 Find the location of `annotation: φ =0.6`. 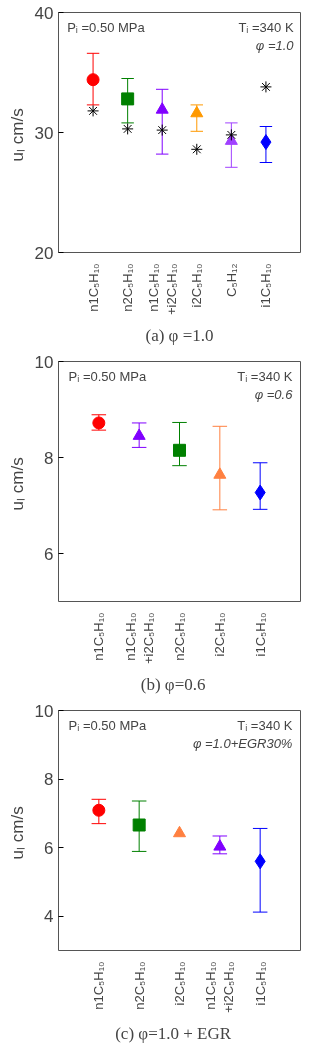

annotation: φ =0.6 is located at coordinates (274, 394).